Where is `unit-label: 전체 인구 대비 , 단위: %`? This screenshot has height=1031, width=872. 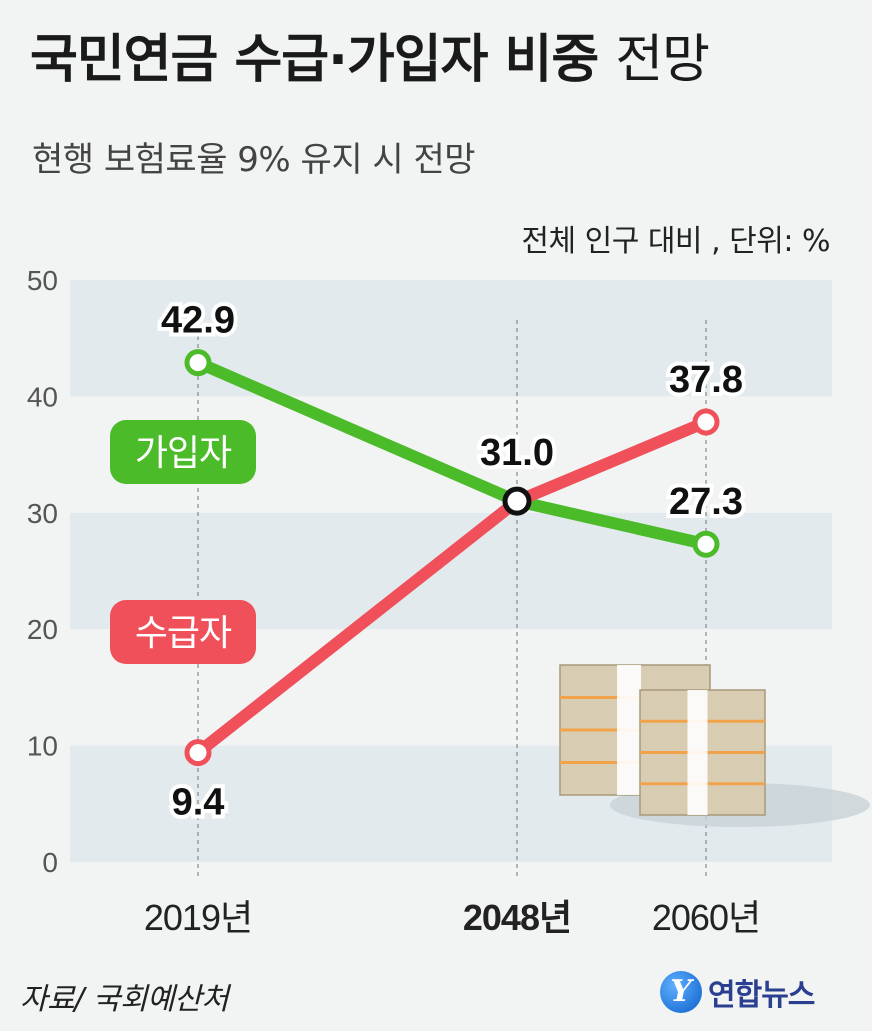
unit-label: 전체 인구 대비 , 단위: % is located at coordinates (675, 241).